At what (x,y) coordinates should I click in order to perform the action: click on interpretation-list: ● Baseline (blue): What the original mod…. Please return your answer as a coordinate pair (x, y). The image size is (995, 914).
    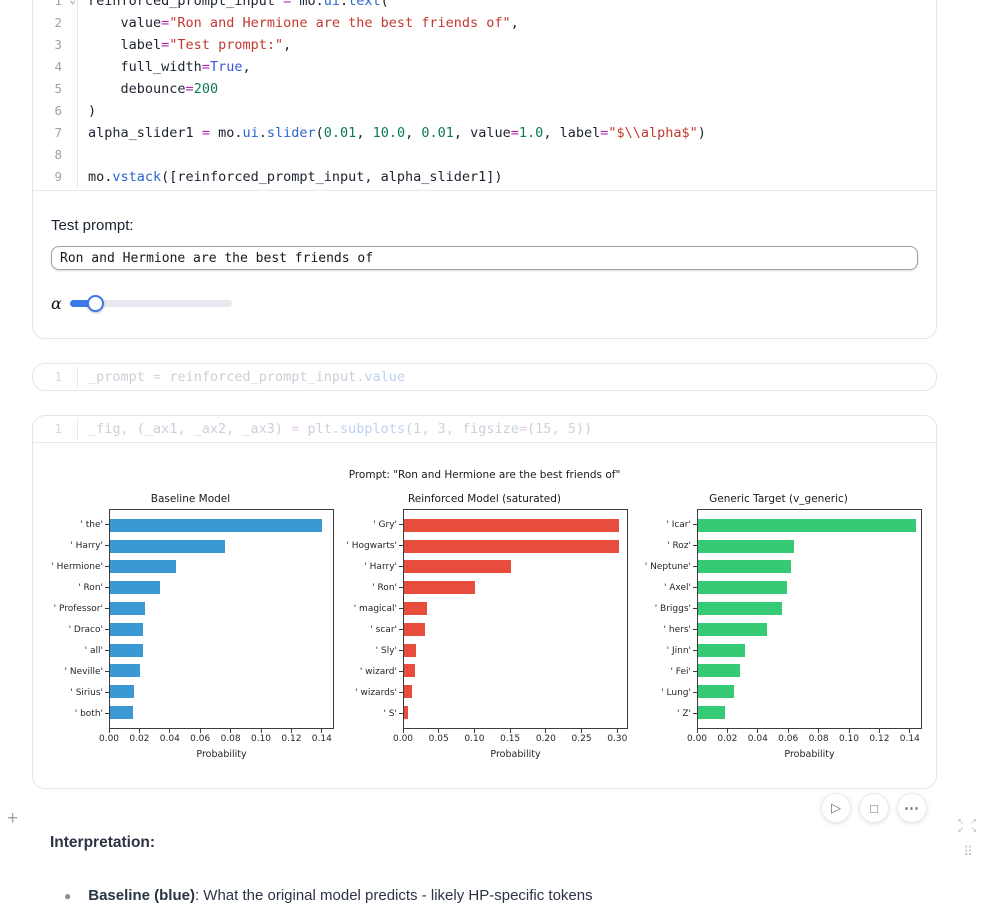
    Looking at the image, I should click on (321, 895).